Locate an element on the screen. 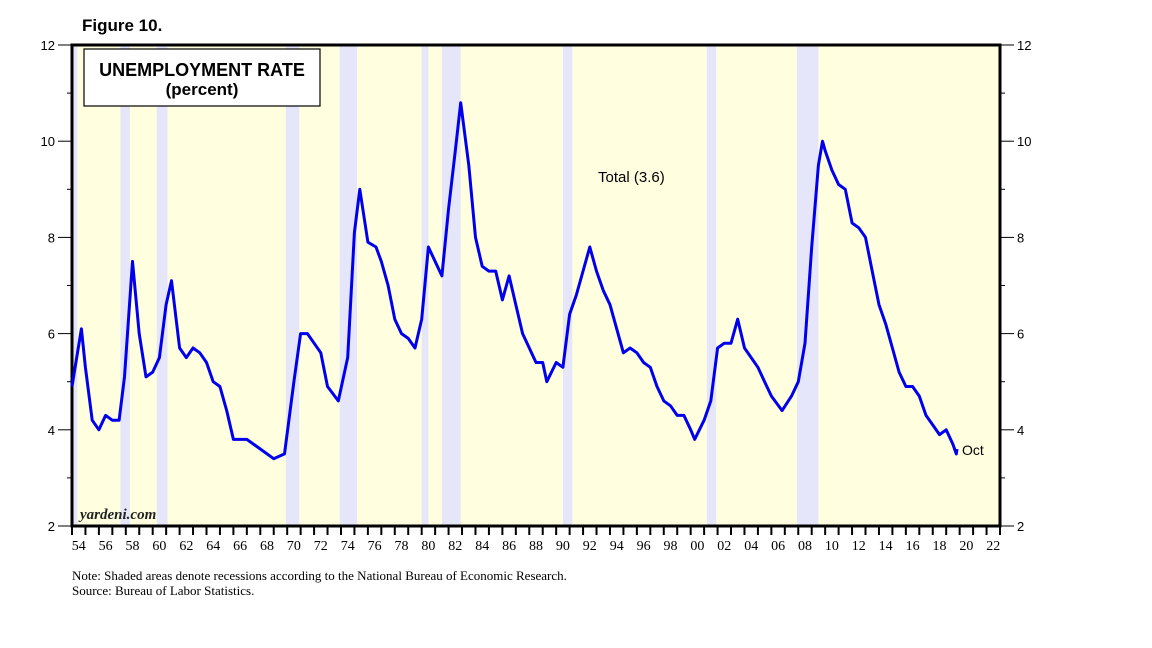  watermark: yardeni.com is located at coordinates (117, 515).